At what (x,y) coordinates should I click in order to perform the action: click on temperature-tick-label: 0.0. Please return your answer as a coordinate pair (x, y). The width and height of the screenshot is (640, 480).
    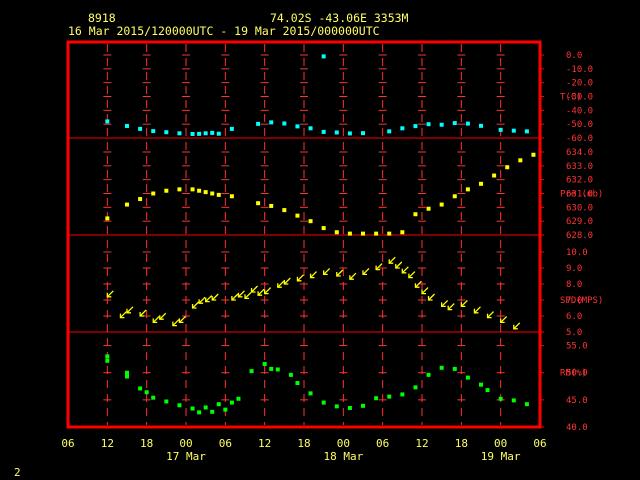
    Looking at the image, I should click on (574, 56).